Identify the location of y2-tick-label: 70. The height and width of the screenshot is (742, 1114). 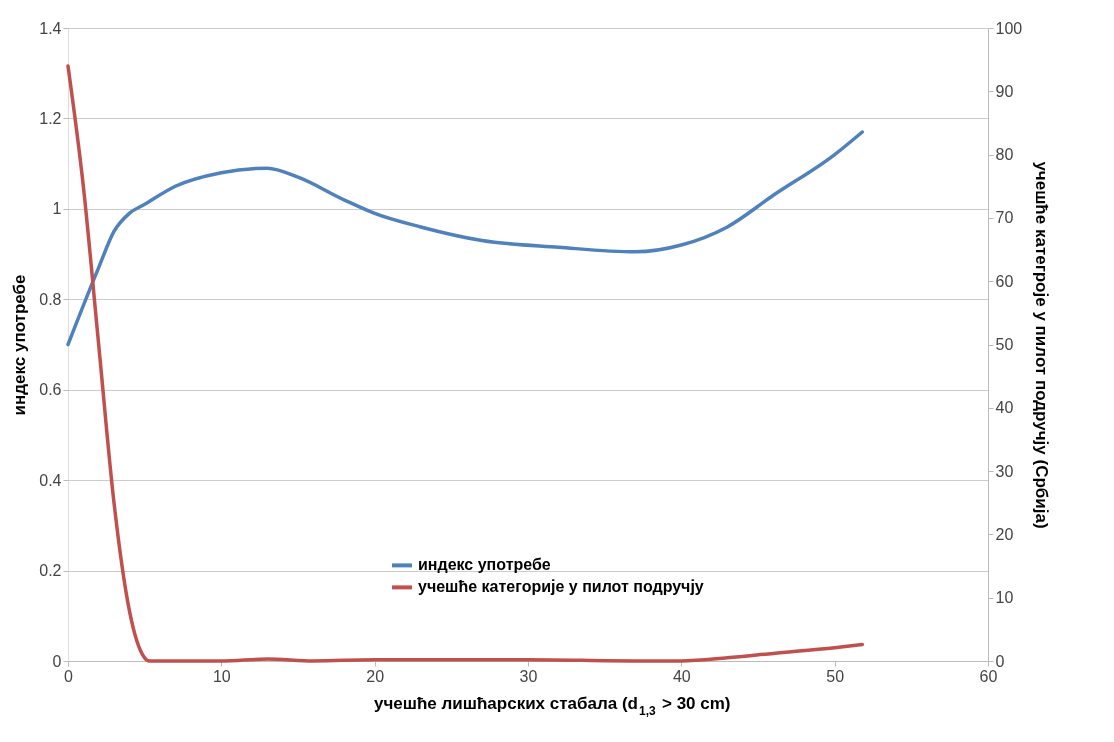
(1004, 218).